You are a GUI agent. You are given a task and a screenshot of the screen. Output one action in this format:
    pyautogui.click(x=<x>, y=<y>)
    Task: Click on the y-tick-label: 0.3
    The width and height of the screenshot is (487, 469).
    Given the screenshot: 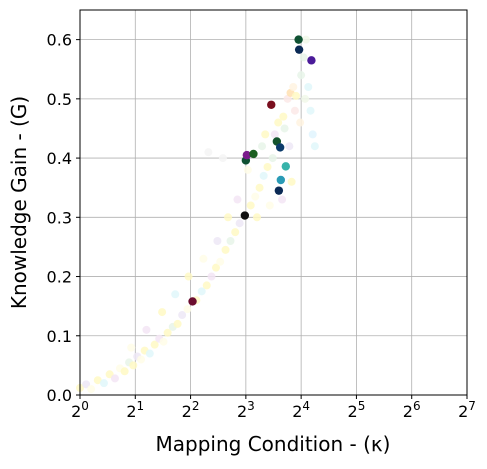 What is the action you would take?
    pyautogui.click(x=59, y=217)
    